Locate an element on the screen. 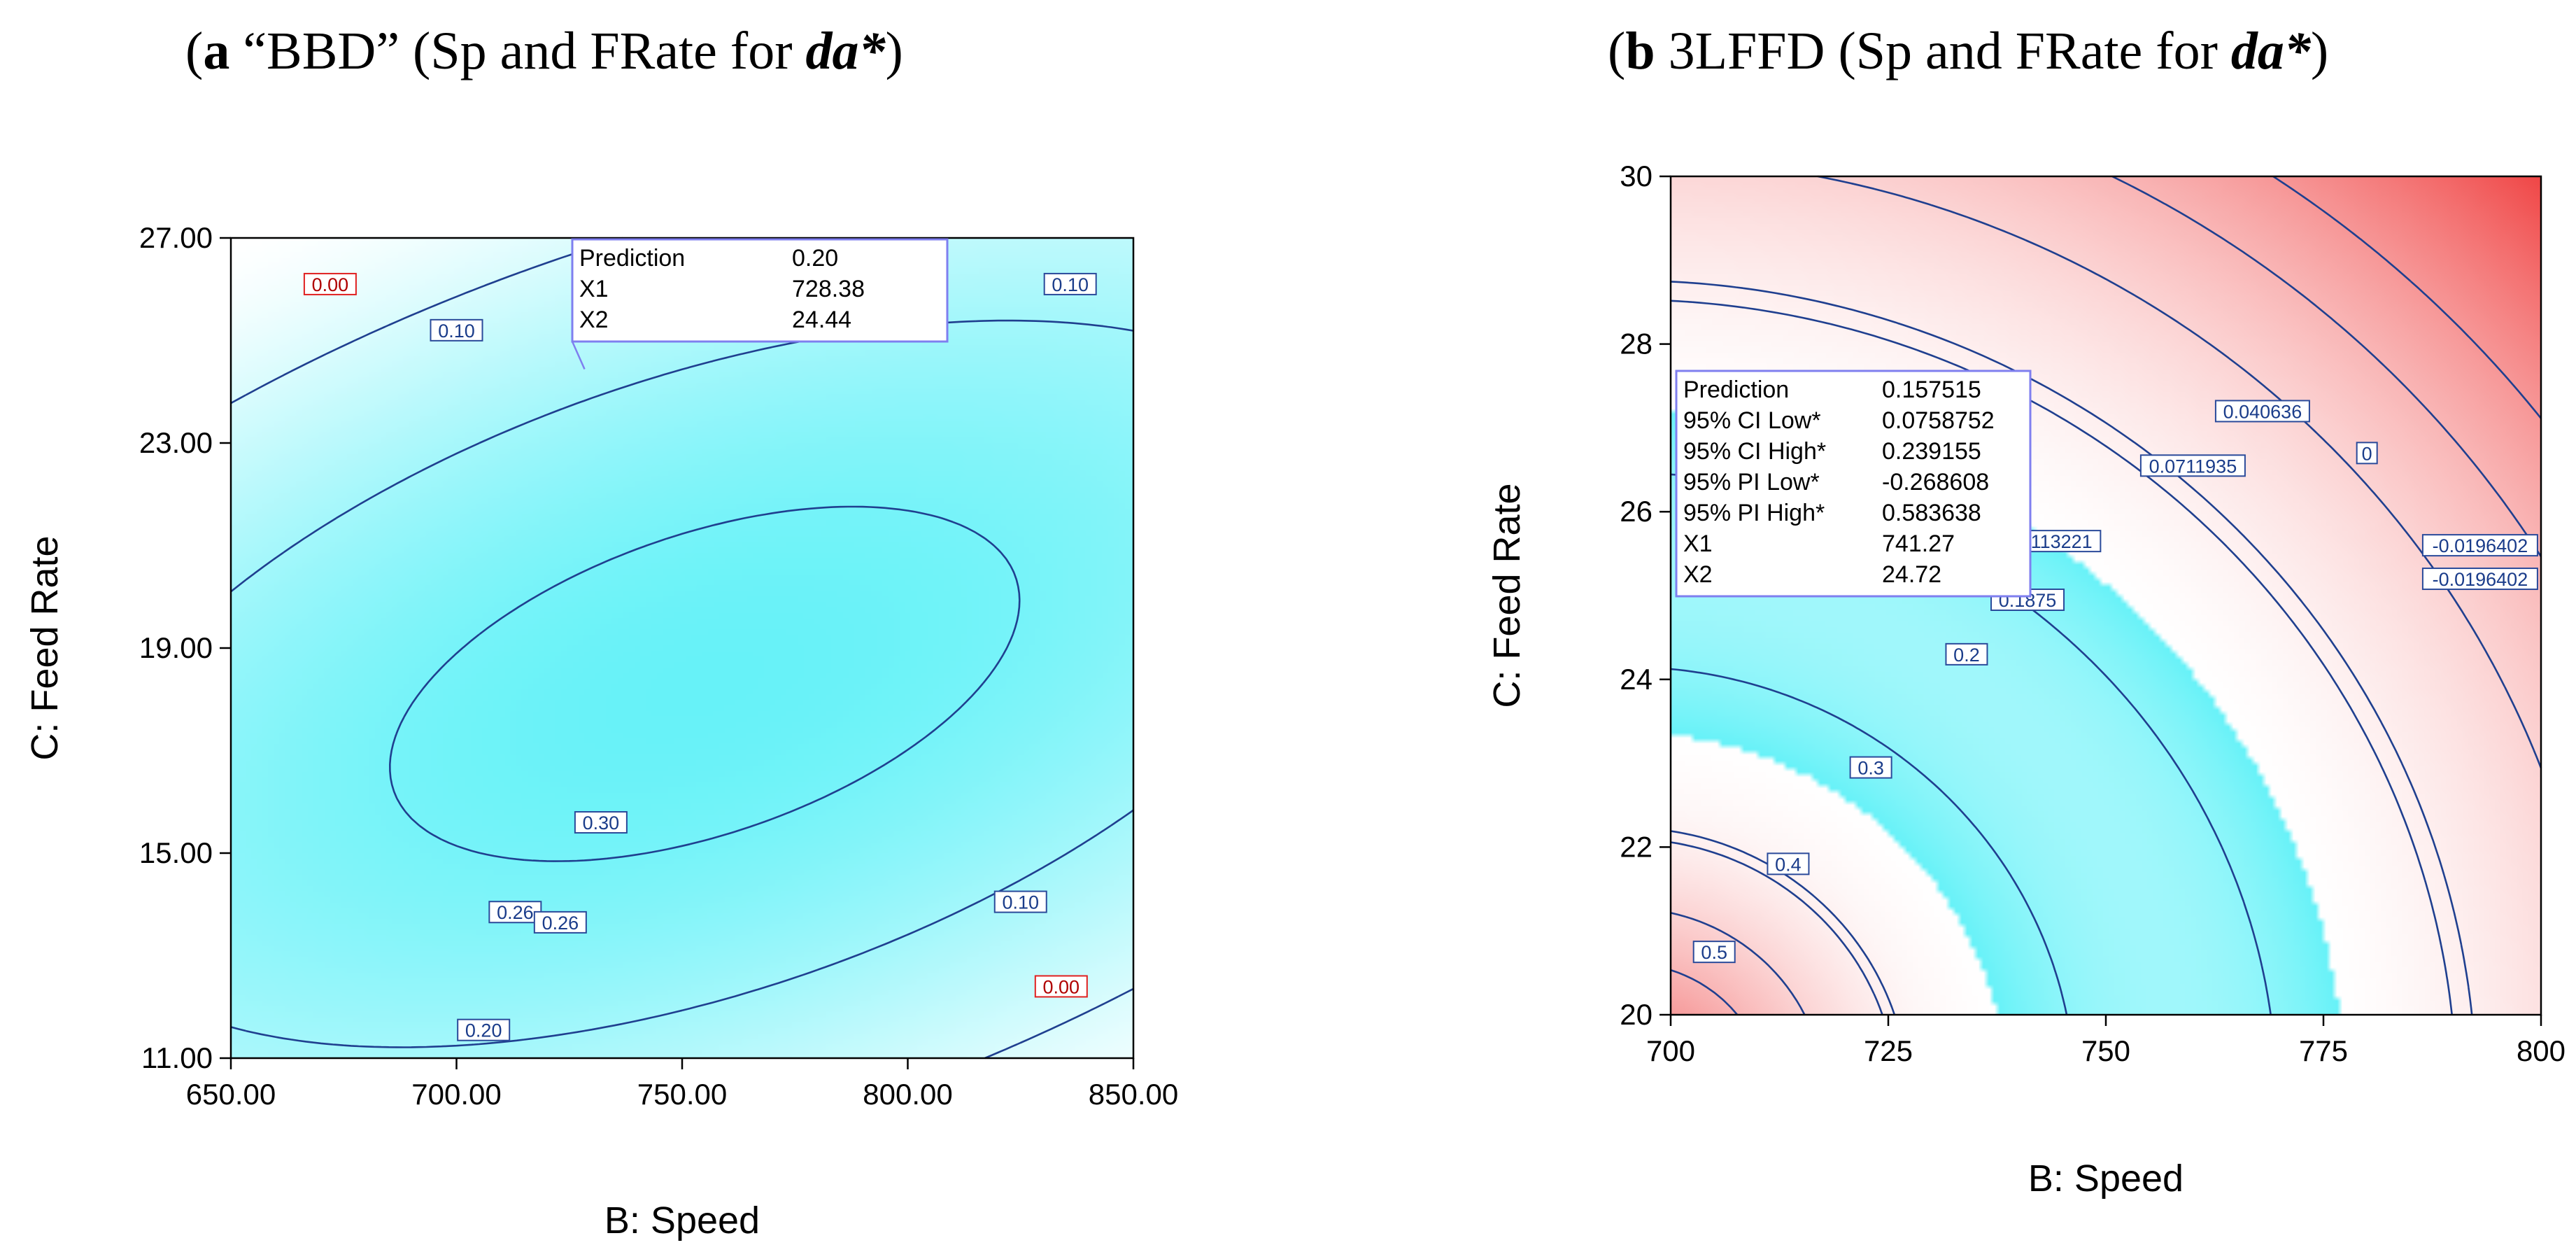 This screenshot has height=1259, width=2576. chart-a-title: (a “BBD” (Sp and FRate for da*) is located at coordinates (544, 51).